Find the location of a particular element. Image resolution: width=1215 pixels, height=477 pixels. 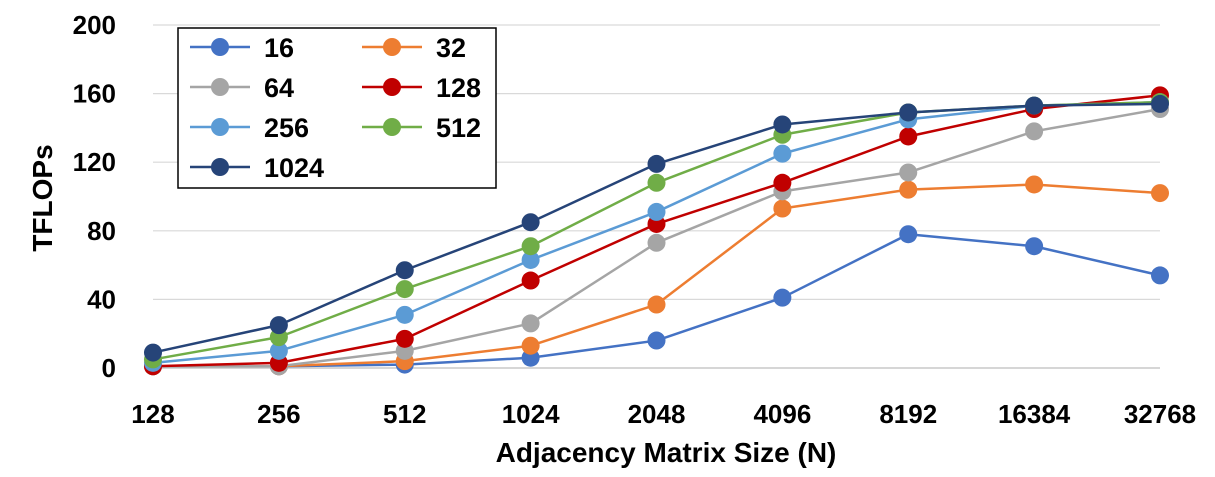

legend-label: 1024 is located at coordinates (294, 168).